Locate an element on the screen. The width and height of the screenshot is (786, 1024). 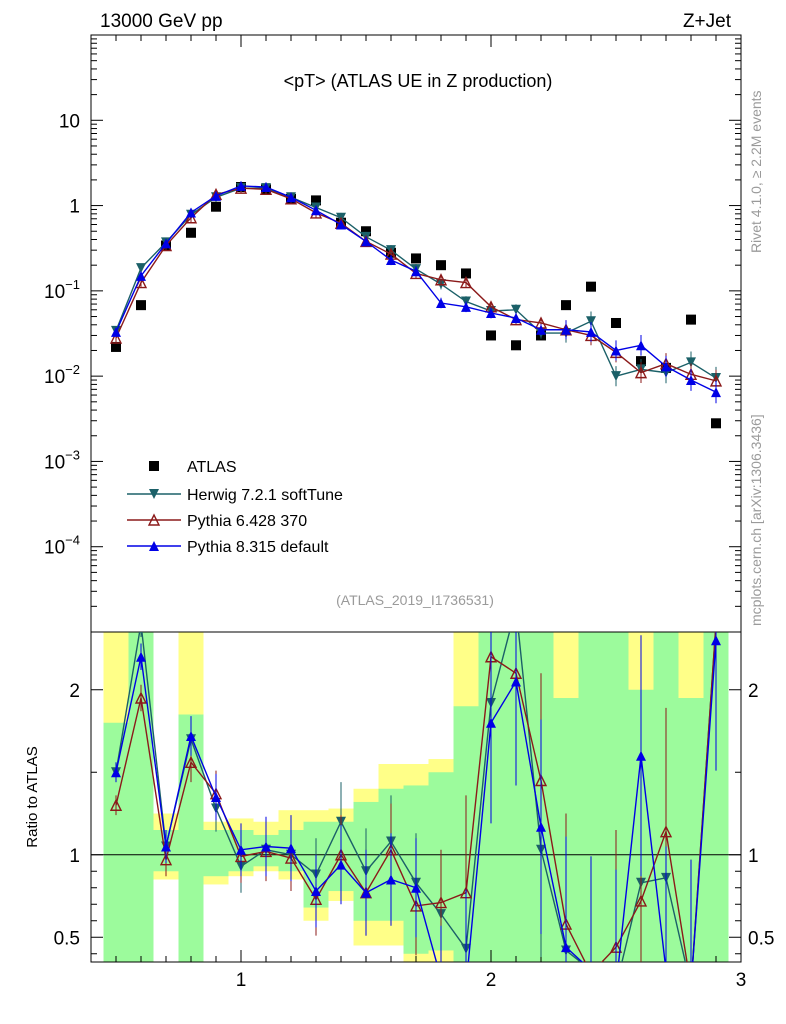
legend-label: Pythia 6.428 370 is located at coordinates (247, 521).